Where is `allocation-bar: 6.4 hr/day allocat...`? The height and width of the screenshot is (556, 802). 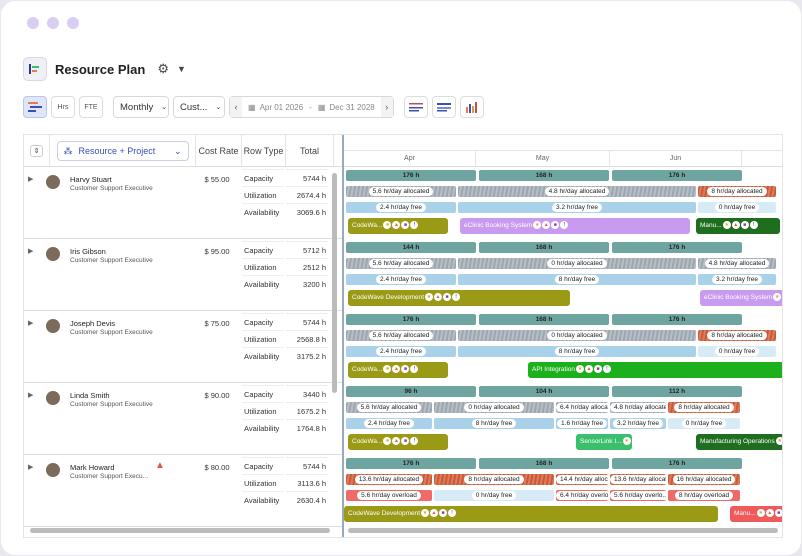
allocation-bar: 6.4 hr/day allocat... is located at coordinates (582, 407).